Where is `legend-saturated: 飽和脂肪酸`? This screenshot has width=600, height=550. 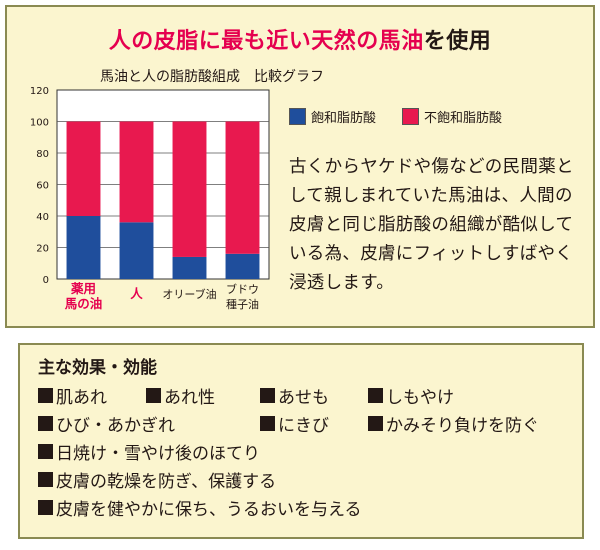 legend-saturated: 飽和脂肪酸 is located at coordinates (332, 116).